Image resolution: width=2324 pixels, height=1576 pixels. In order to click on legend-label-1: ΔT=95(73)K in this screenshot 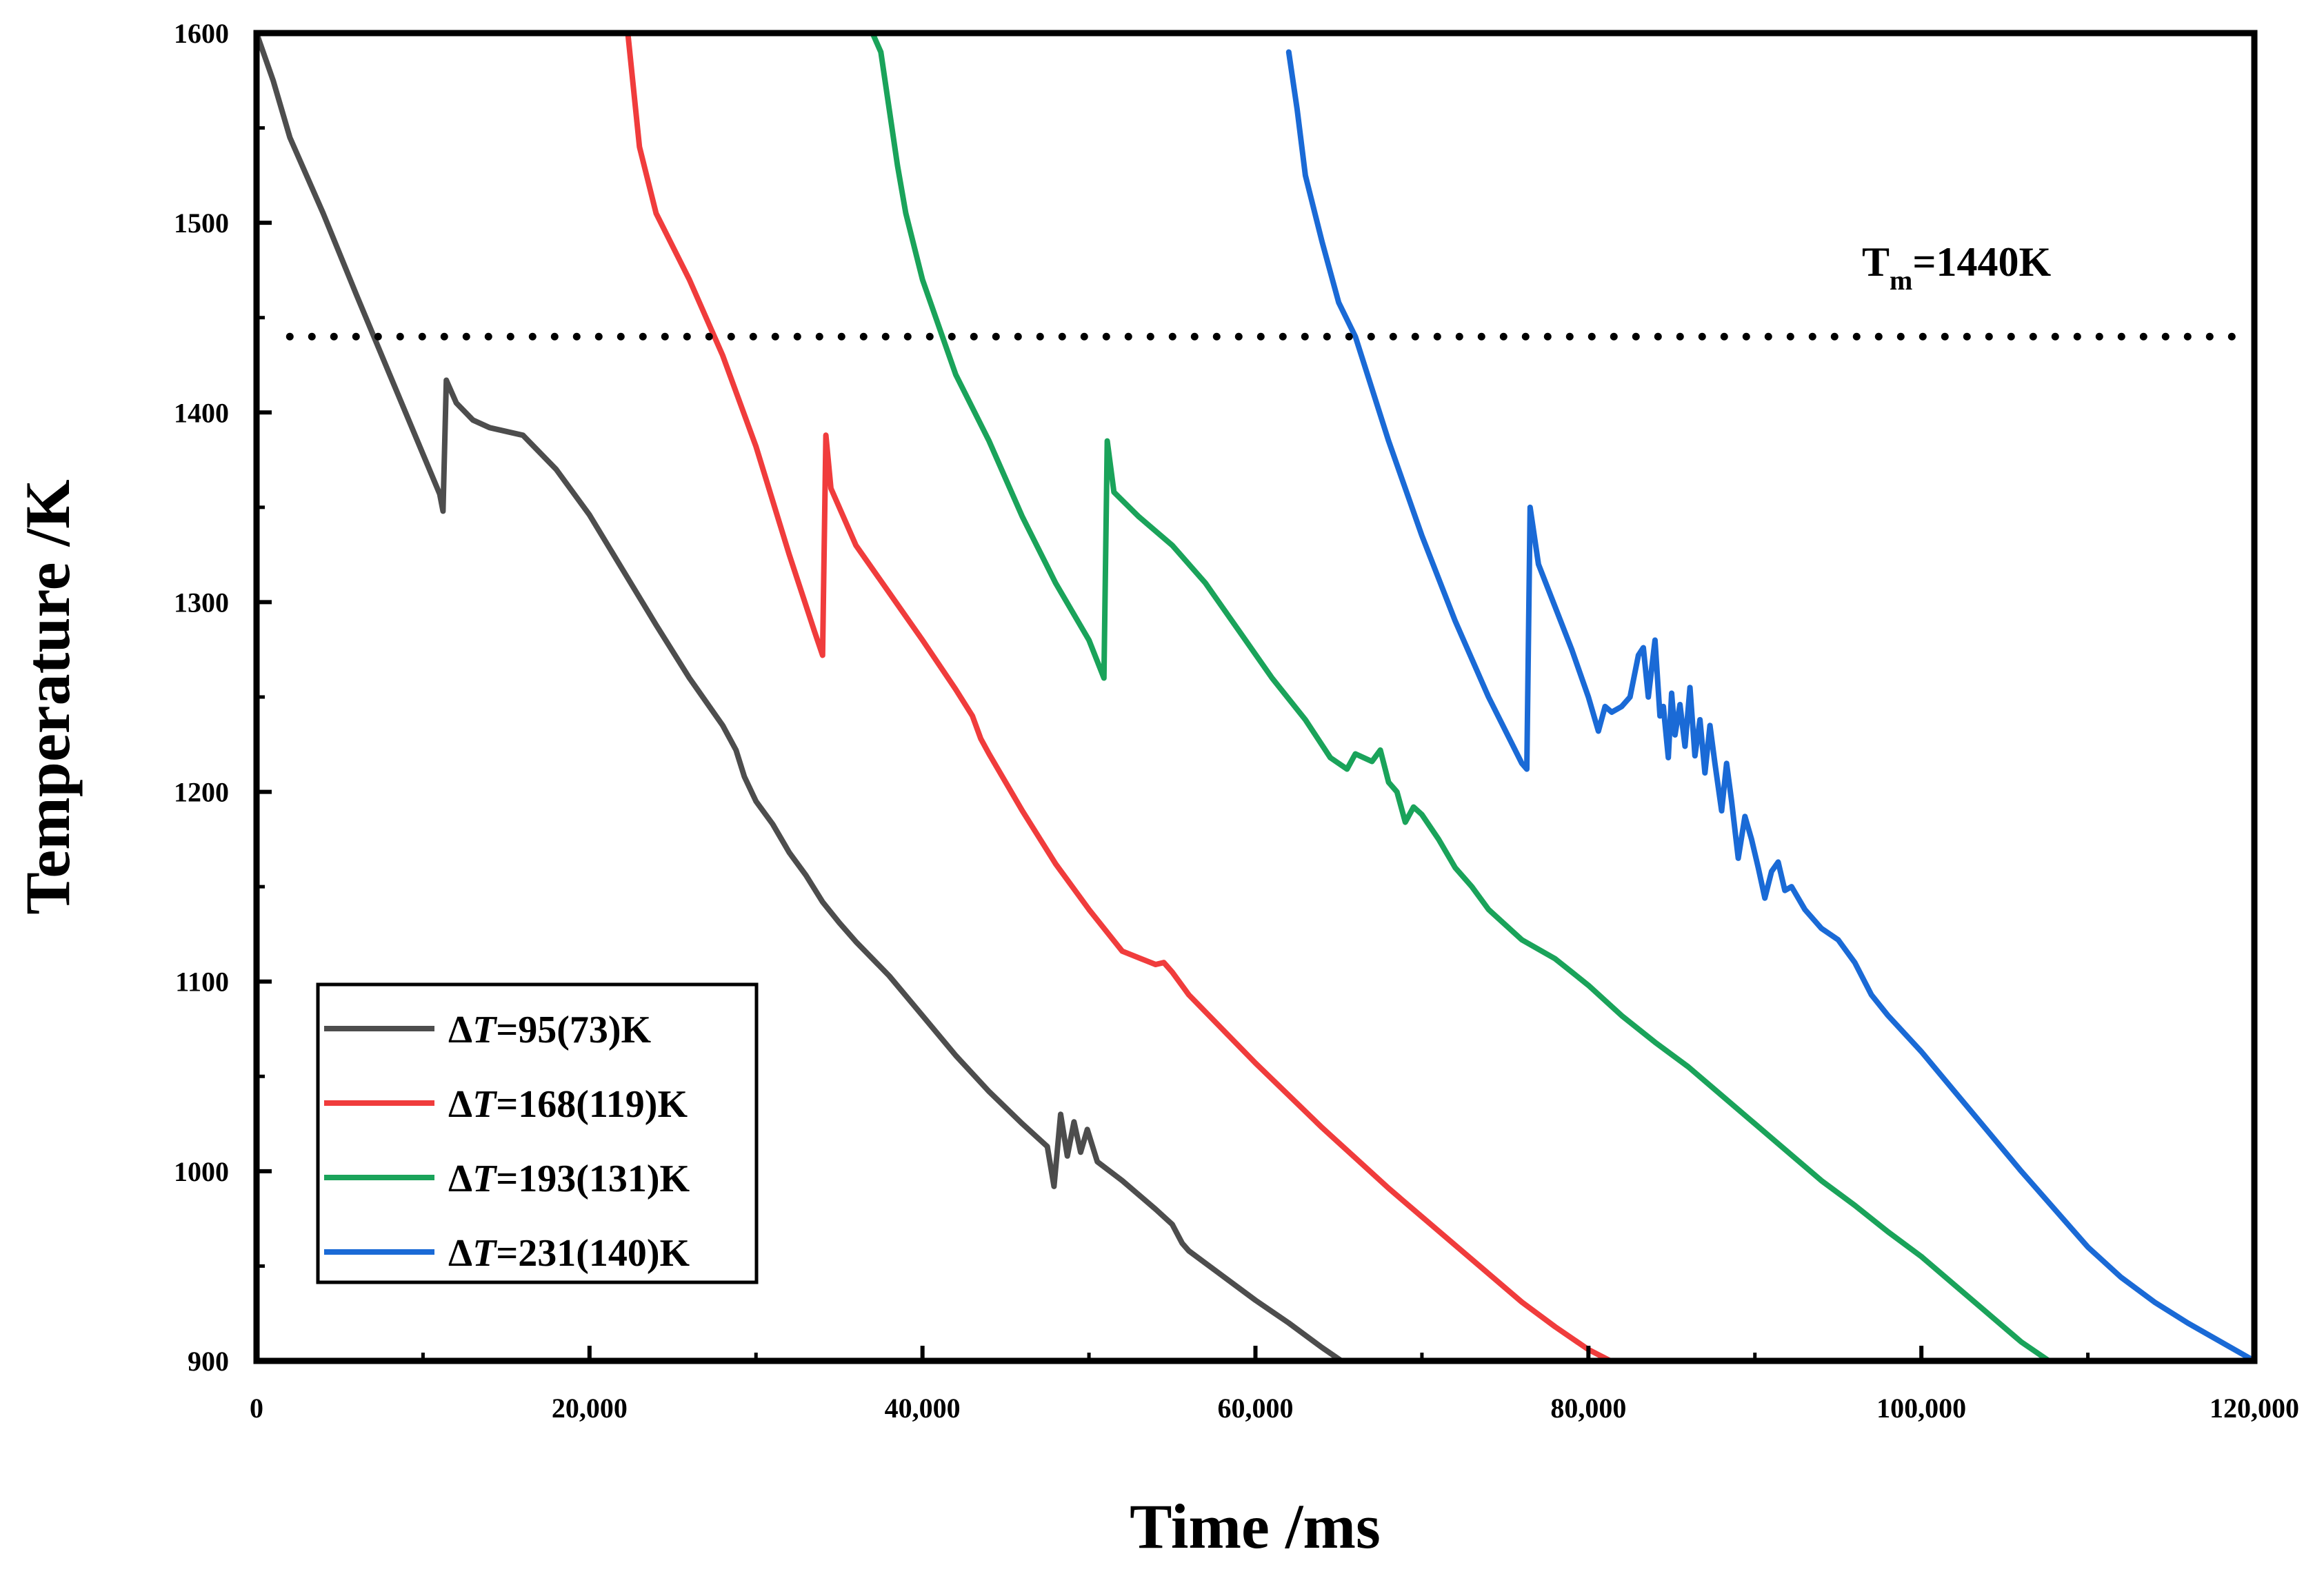, I will do `click(550, 1030)`.